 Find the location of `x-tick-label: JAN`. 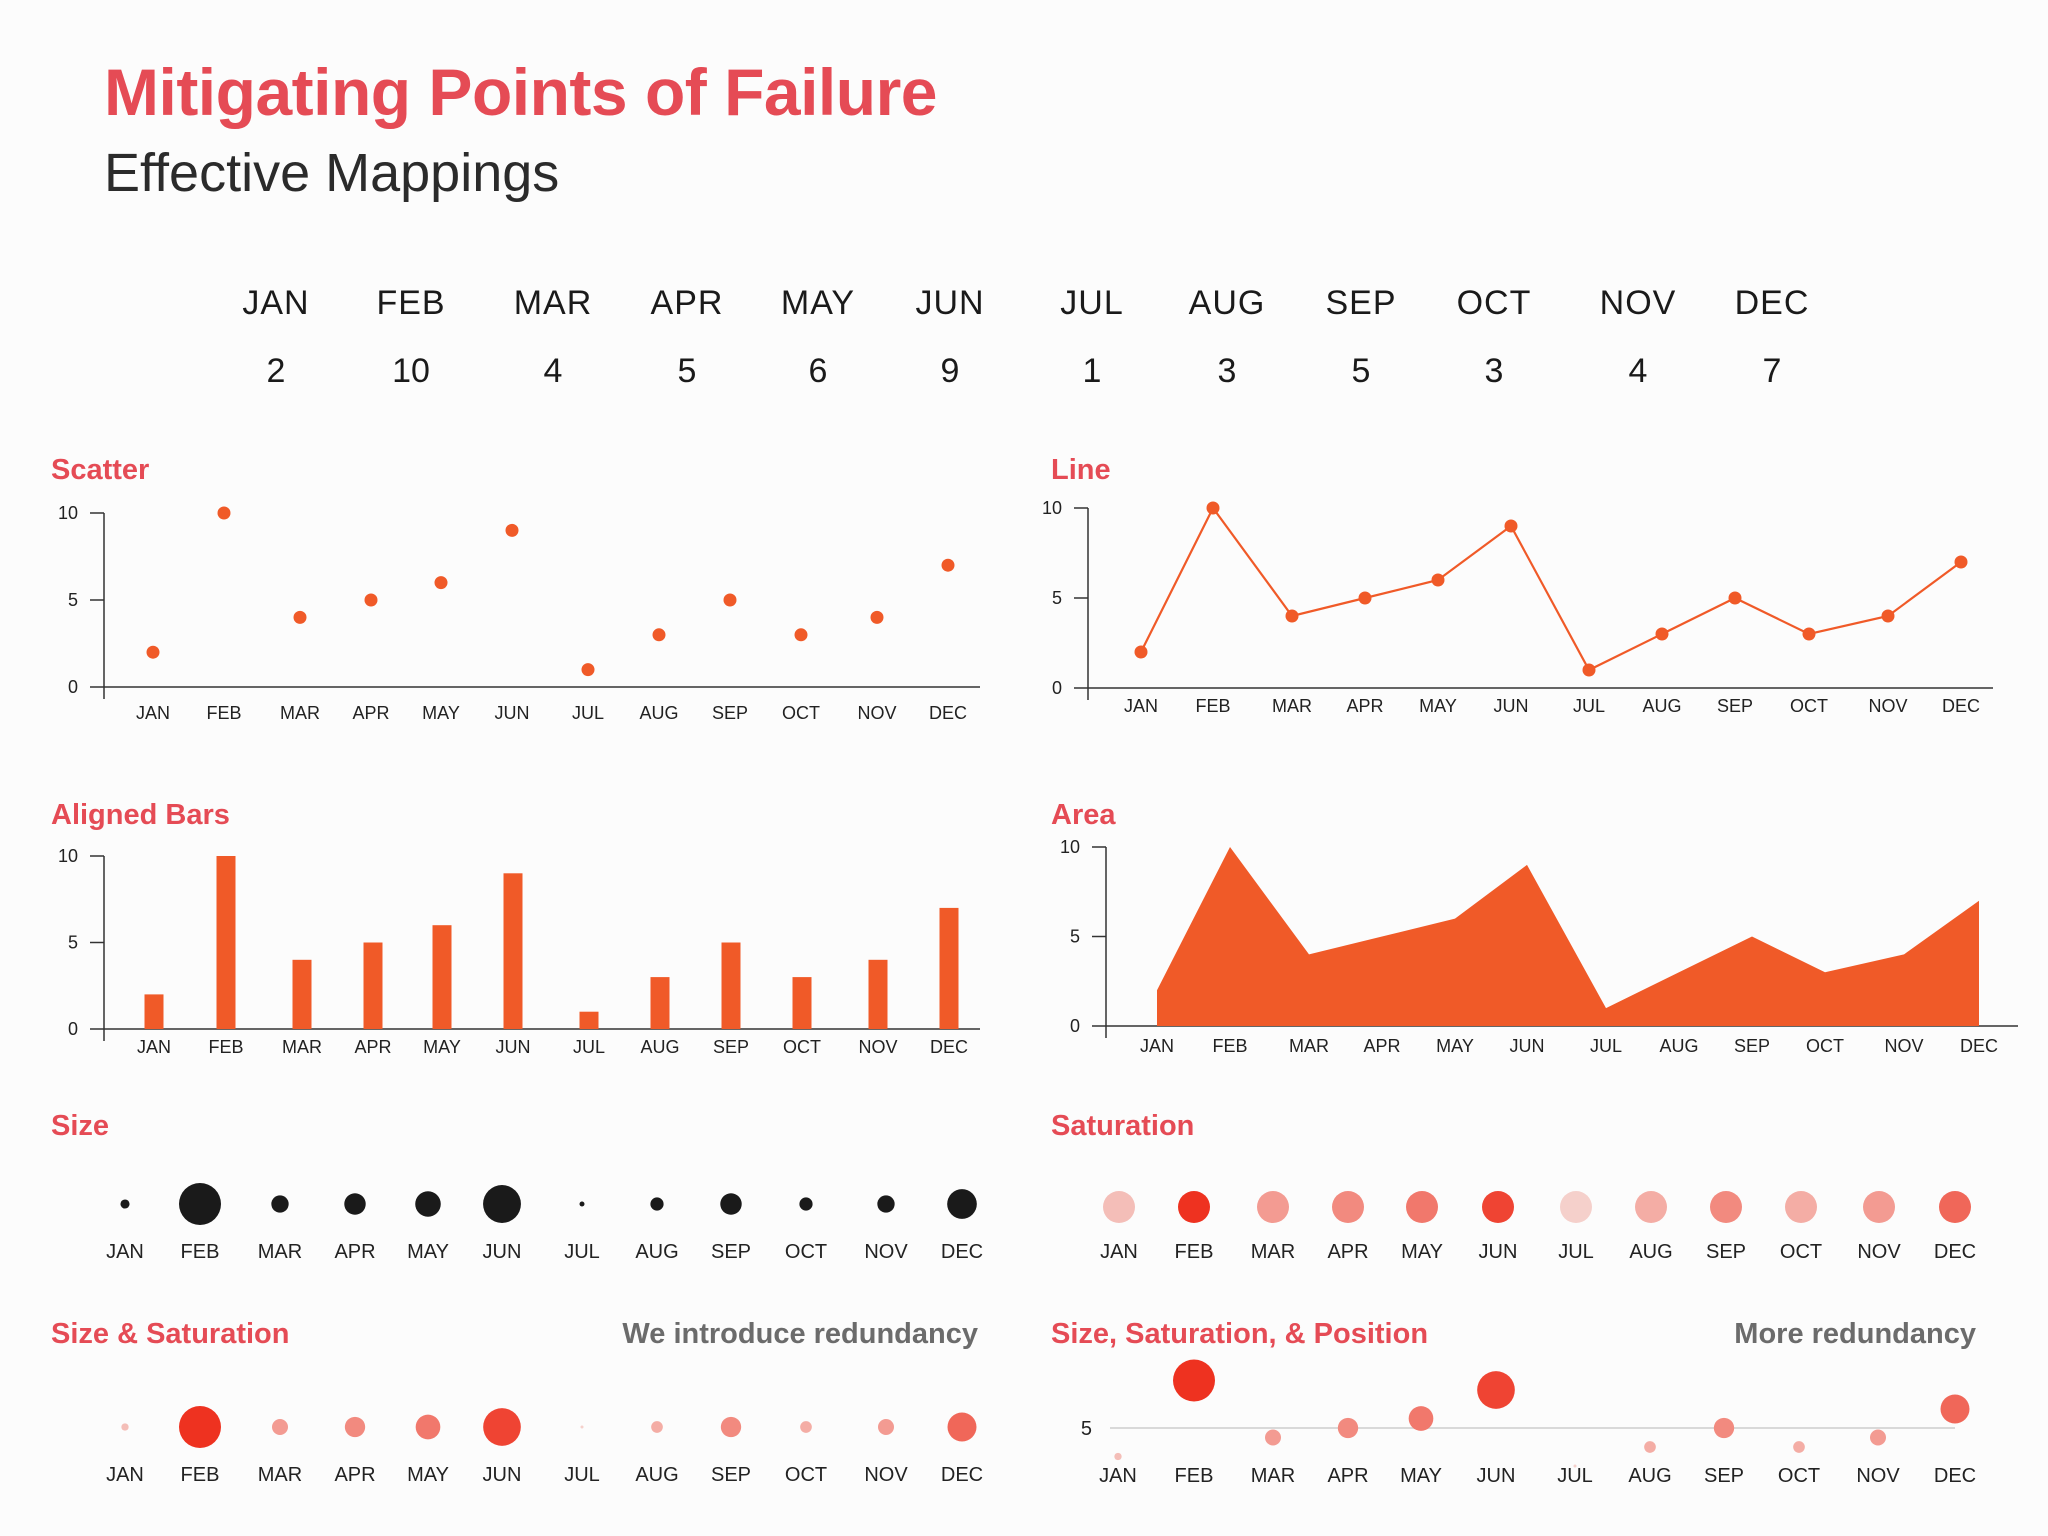

x-tick-label: JAN is located at coordinates (153, 713).